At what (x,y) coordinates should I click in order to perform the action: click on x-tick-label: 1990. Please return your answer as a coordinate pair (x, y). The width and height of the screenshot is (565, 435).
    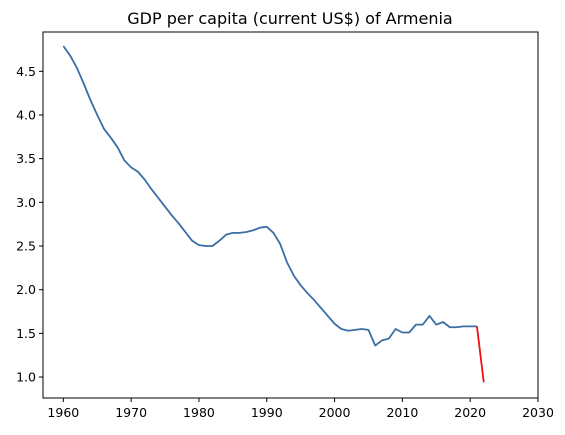
    Looking at the image, I should click on (267, 412).